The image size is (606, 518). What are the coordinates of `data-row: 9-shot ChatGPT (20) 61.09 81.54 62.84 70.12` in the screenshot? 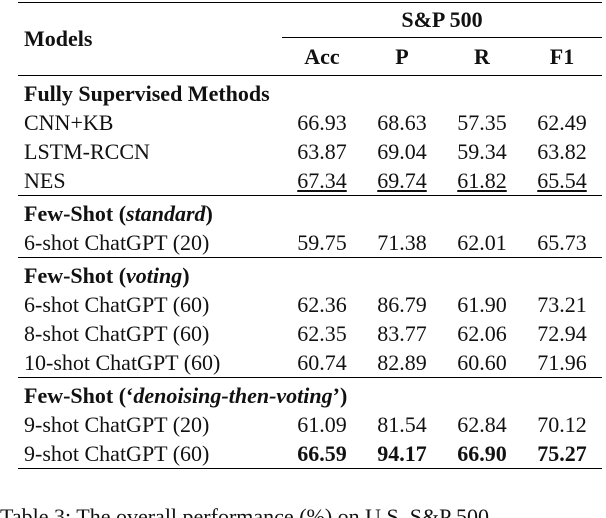 It's located at (310, 424).